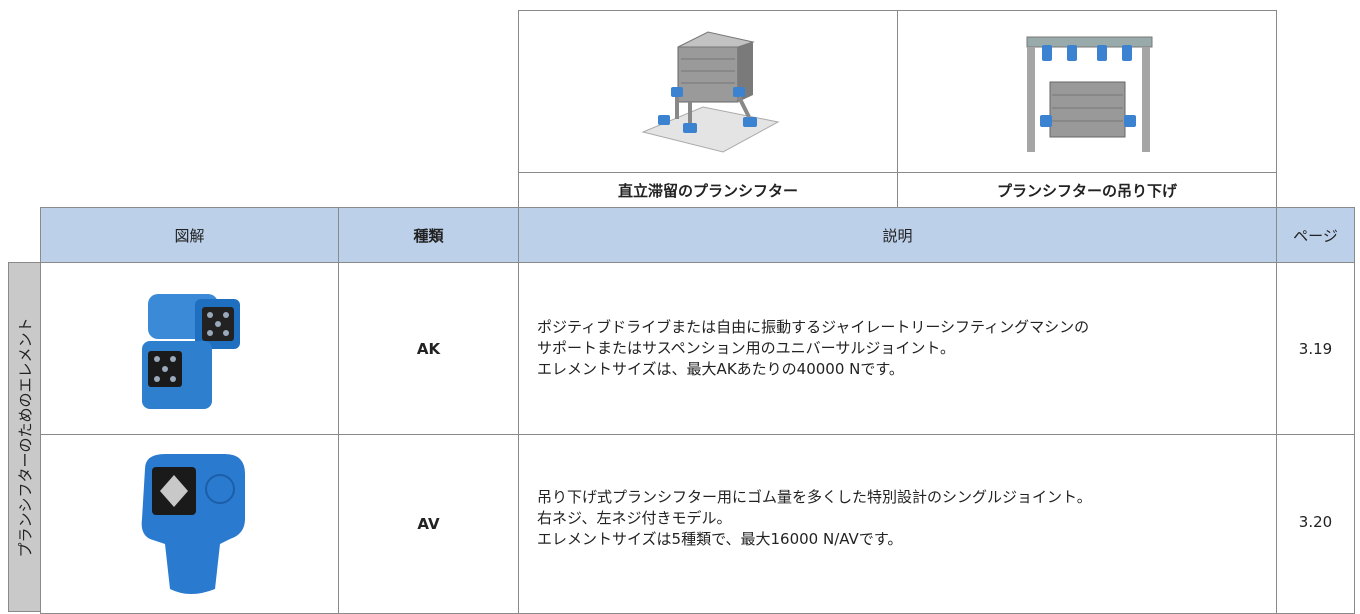 The height and width of the screenshot is (614, 1360). What do you see at coordinates (634, 518) in the screenshot?
I see `description-line: 右ネジ、左ネジ付きモデル。` at bounding box center [634, 518].